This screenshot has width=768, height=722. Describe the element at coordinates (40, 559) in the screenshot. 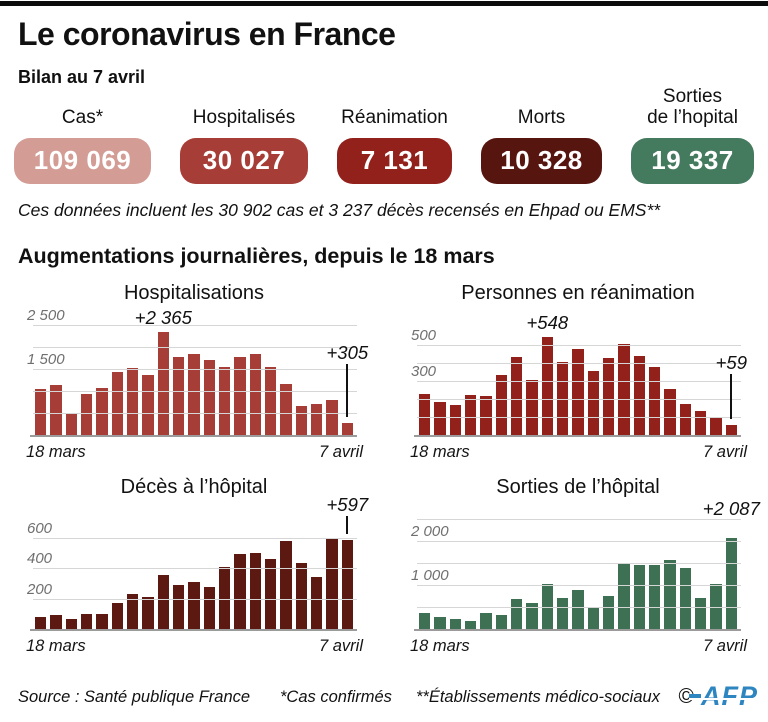

I see `y-tick-label: 400` at that location.